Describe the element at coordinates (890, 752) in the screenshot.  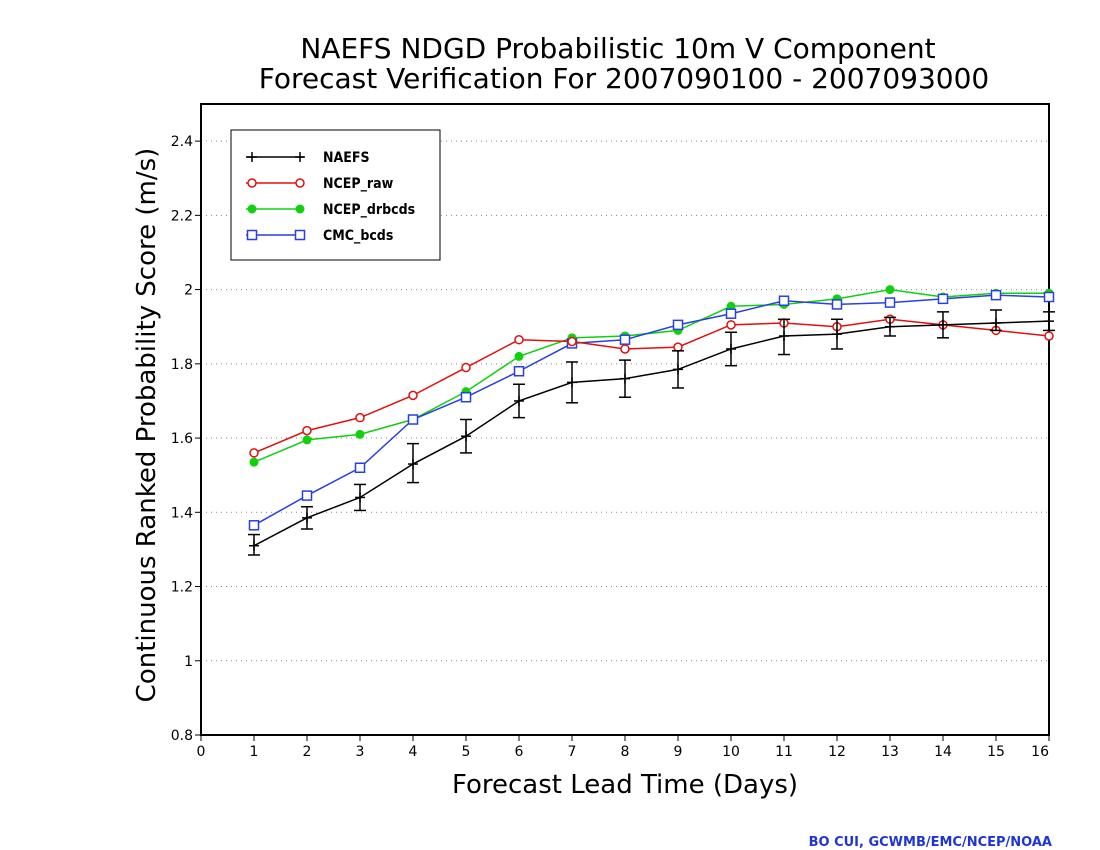
I see `x-tick-label: 13` at that location.